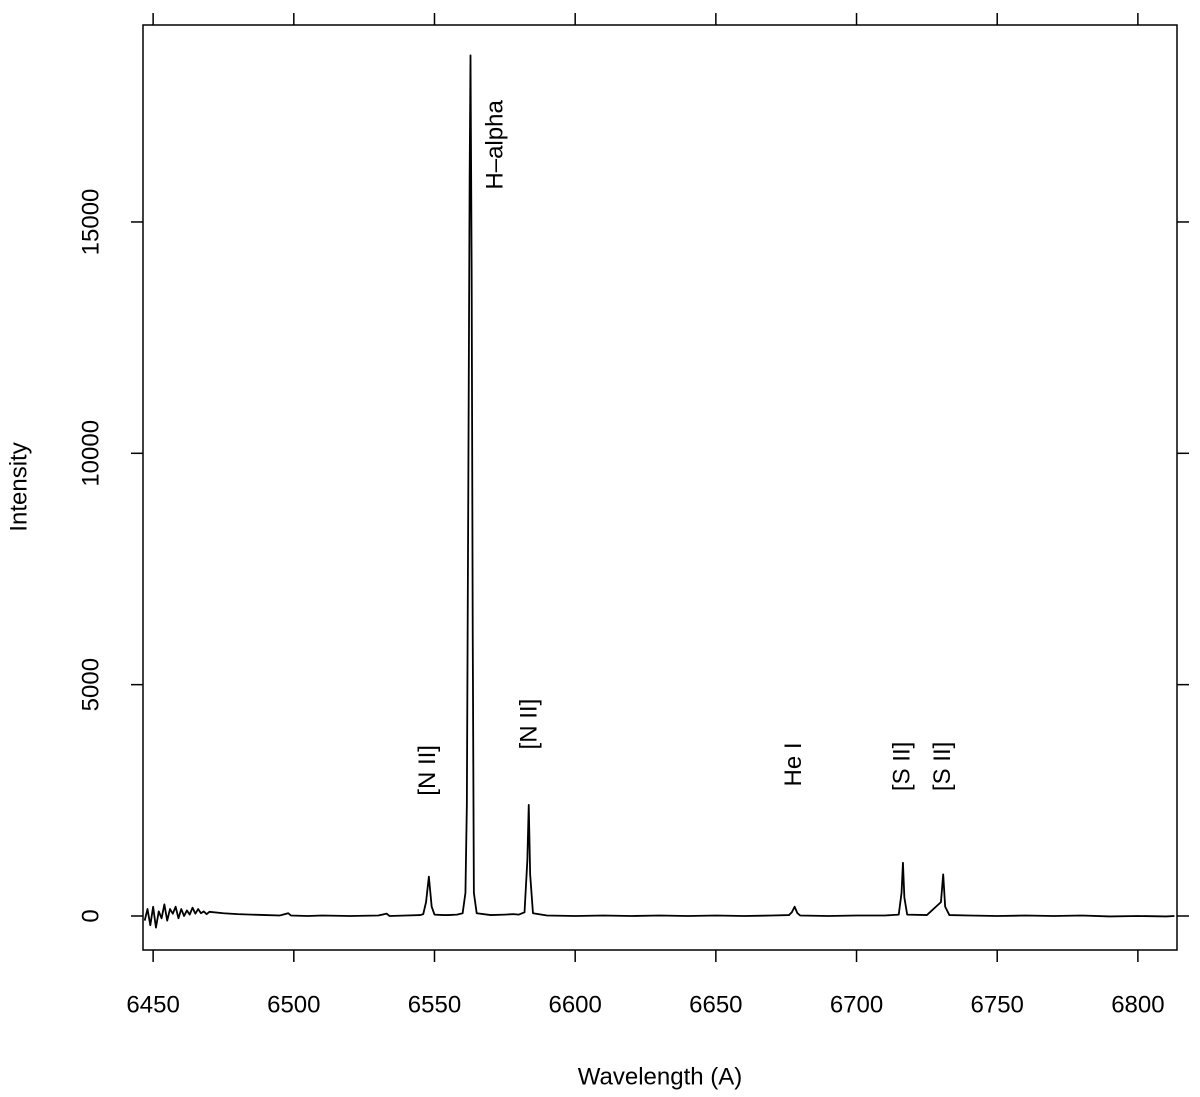 This screenshot has height=1097, width=1200. What do you see at coordinates (18, 486) in the screenshot?
I see `y-axis-label: Intensity` at bounding box center [18, 486].